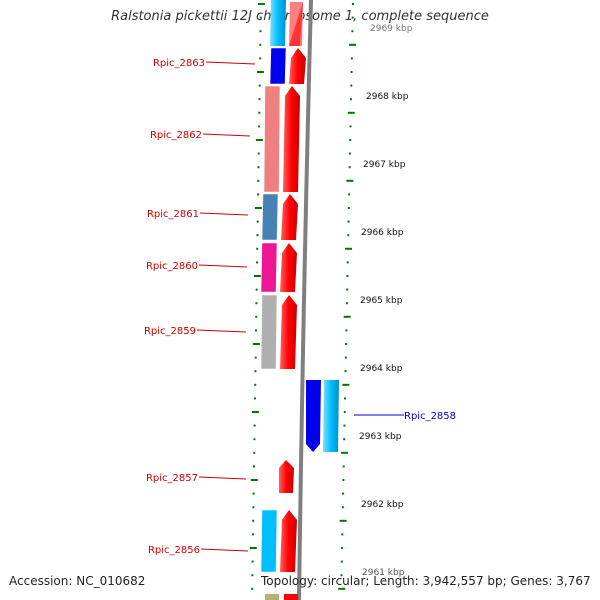 This screenshot has width=600, height=600. I want to click on gene-label: Rpic_2861, so click(173, 214).